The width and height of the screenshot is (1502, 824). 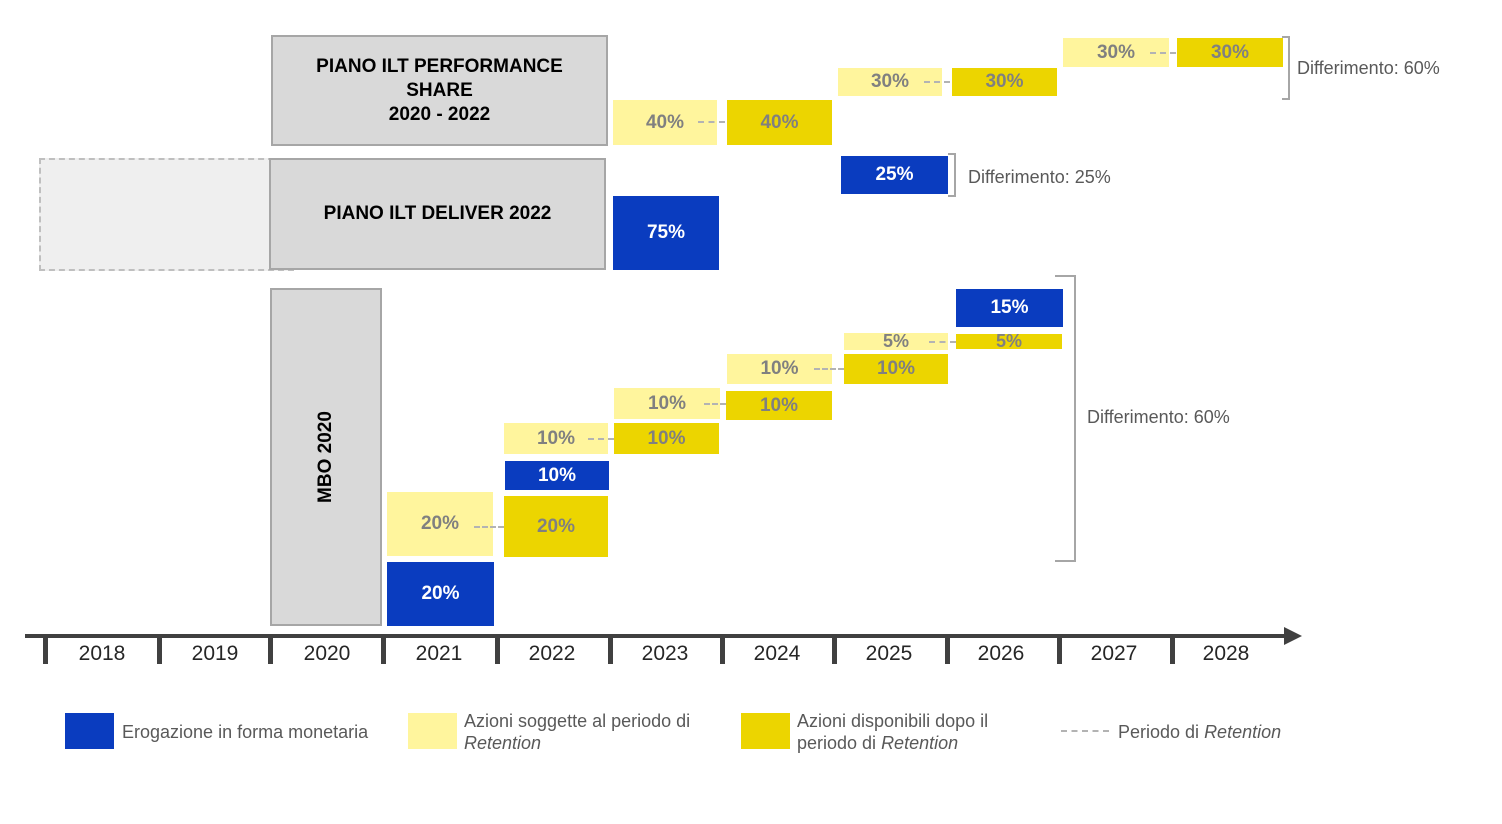 What do you see at coordinates (1230, 52) in the screenshot?
I see `ps-2028-available-block: 30%` at bounding box center [1230, 52].